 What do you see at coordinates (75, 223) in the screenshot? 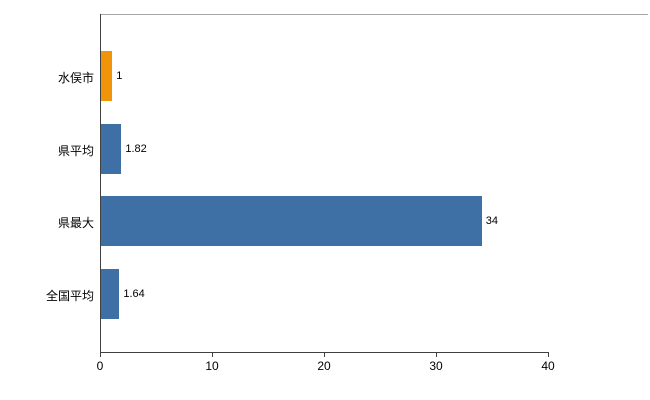
I see `category-label: 県最大` at bounding box center [75, 223].